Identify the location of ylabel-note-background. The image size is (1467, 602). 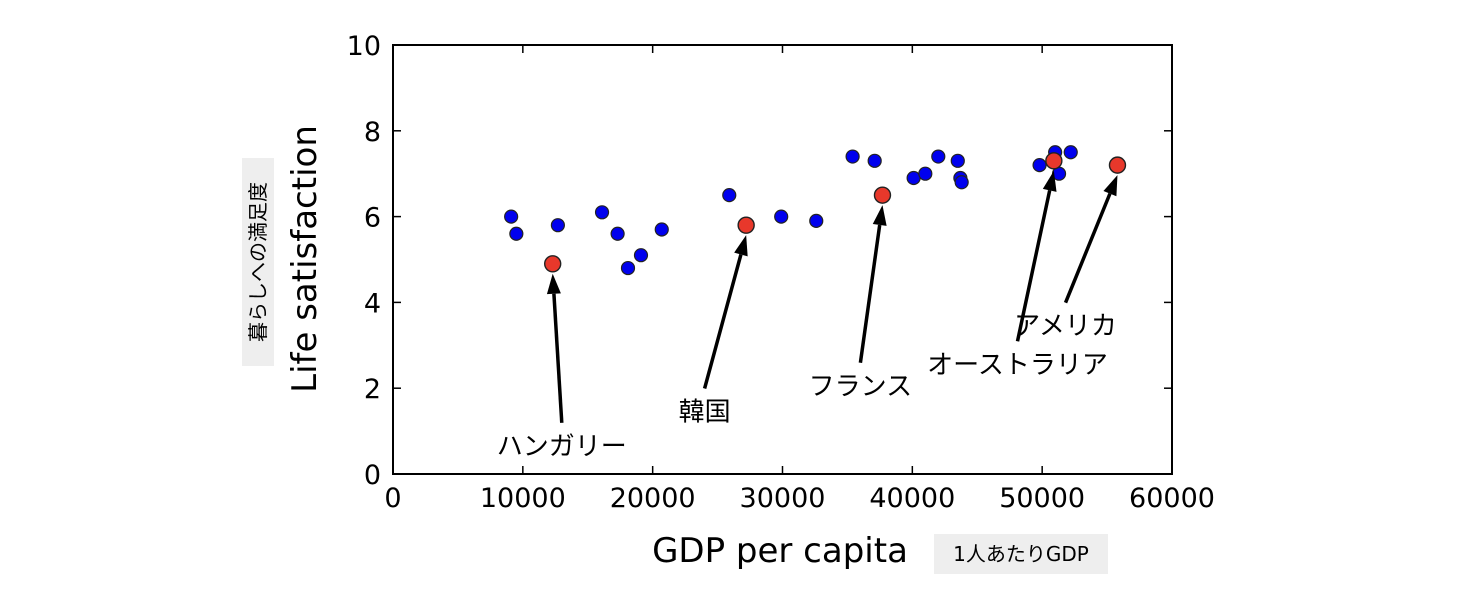
(258, 262).